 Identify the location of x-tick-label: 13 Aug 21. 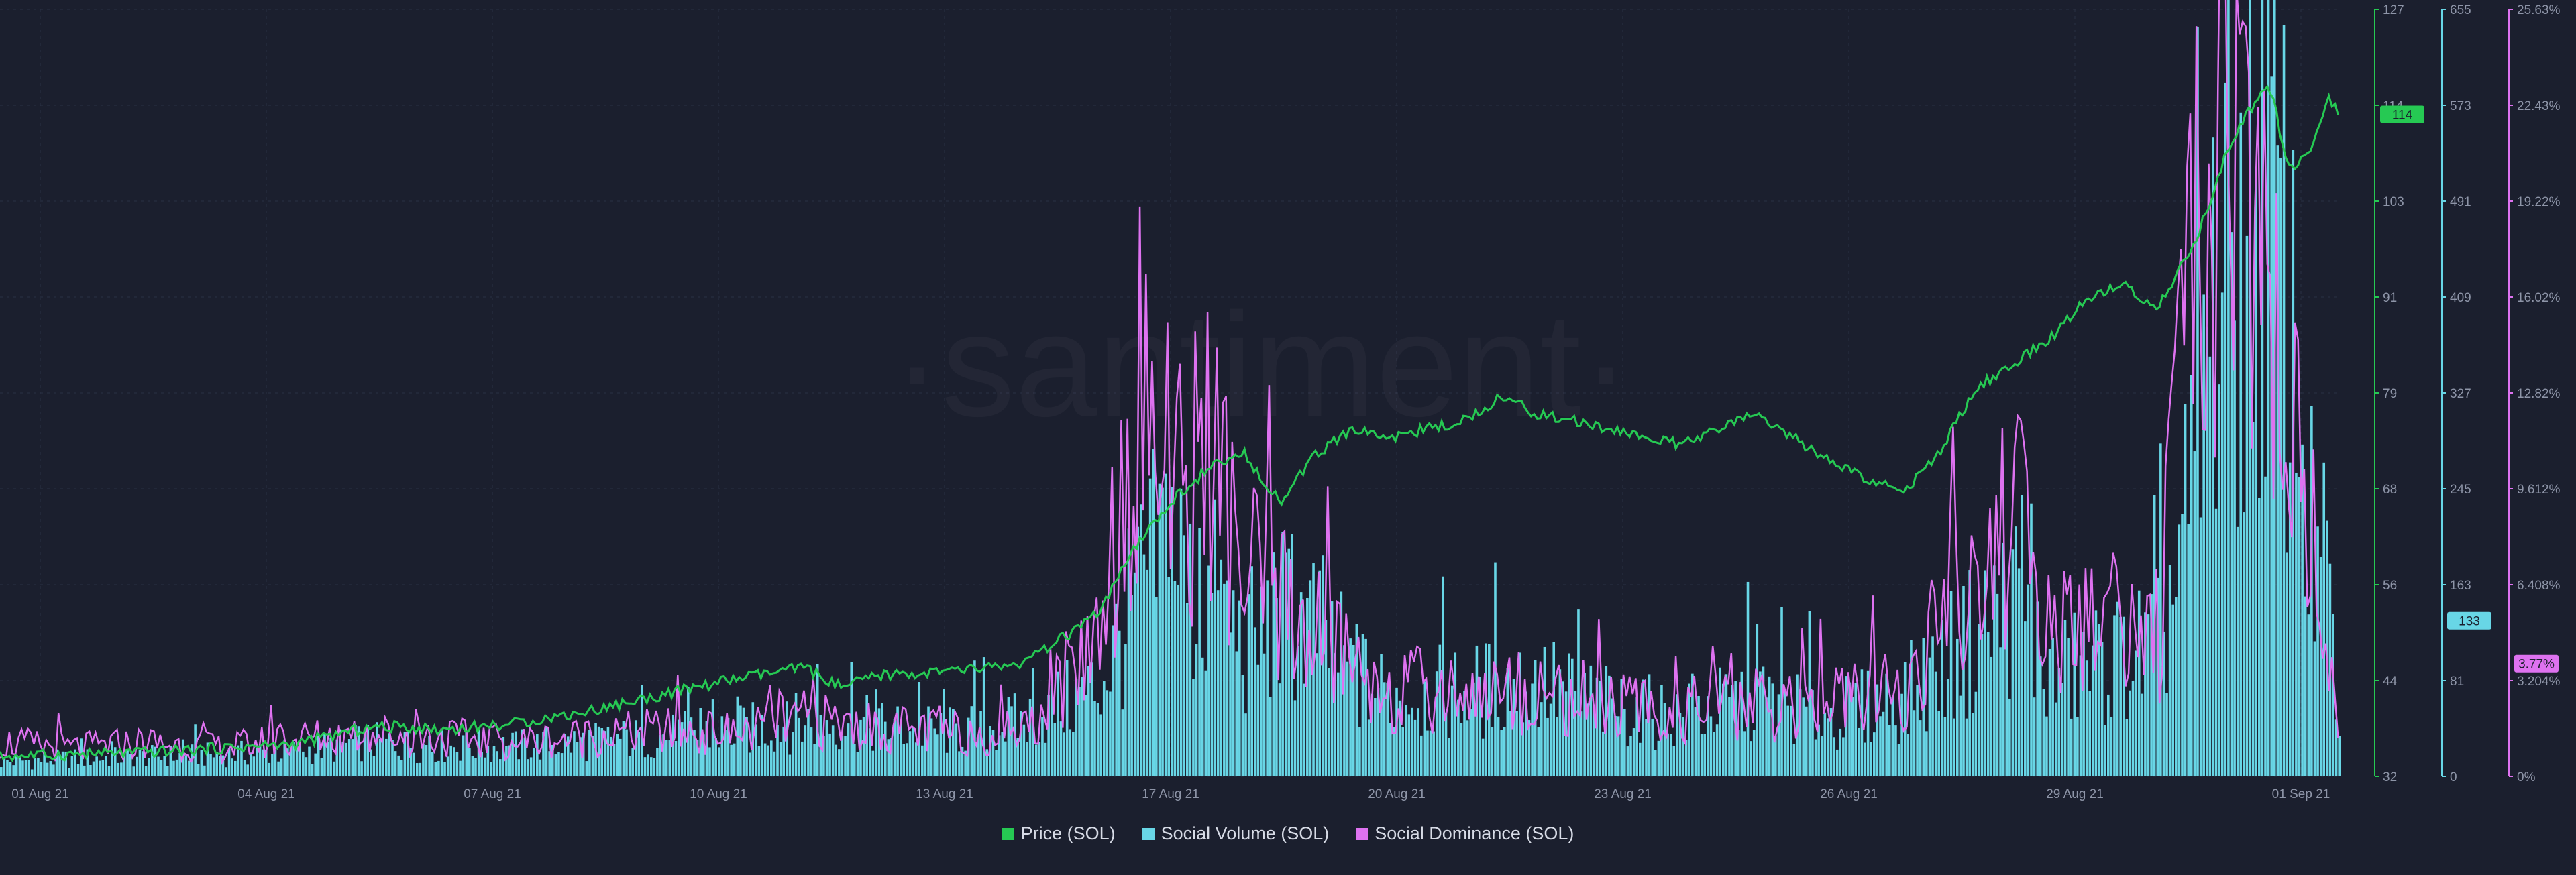
(944, 794).